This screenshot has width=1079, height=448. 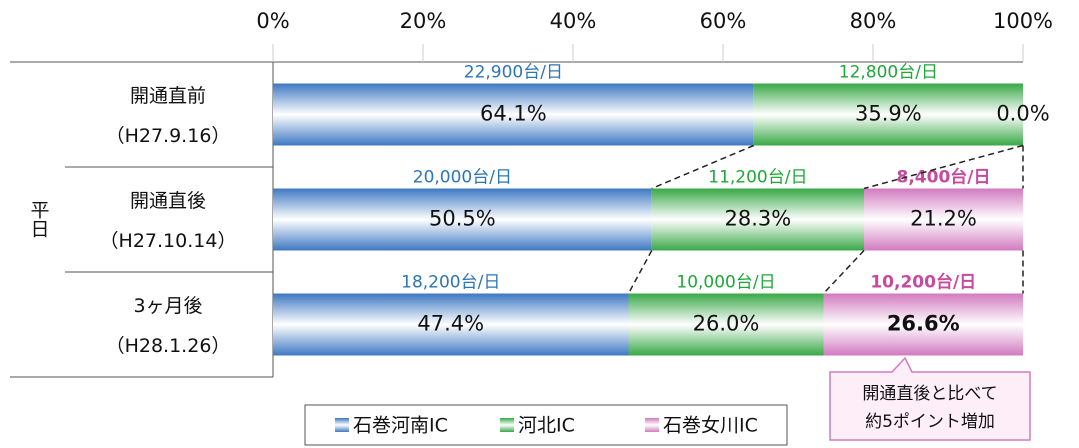 What do you see at coordinates (272, 21) in the screenshot?
I see `x-tick-label: 0%` at bounding box center [272, 21].